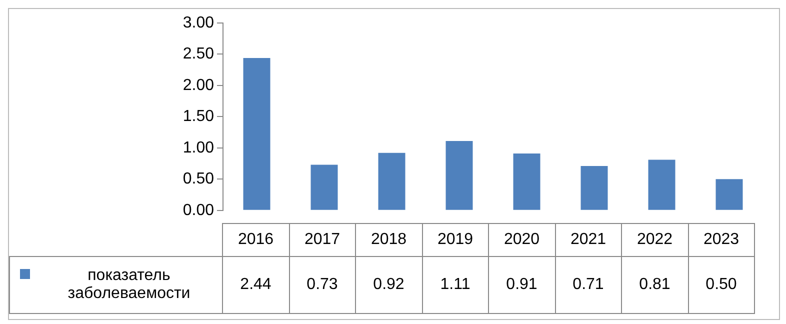  I want to click on y-tick-label: 1.50, so click(198, 117).